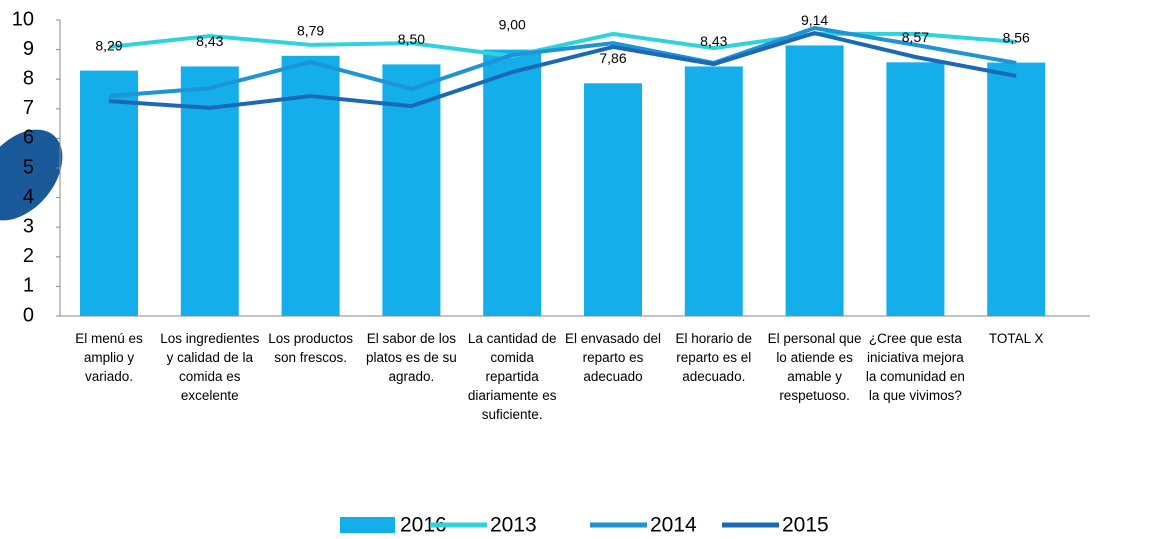 Image resolution: width=1159 pixels, height=539 pixels. Describe the element at coordinates (613, 357) in the screenshot. I see `x-tick-label: El envasado del reparto es adecuado` at that location.